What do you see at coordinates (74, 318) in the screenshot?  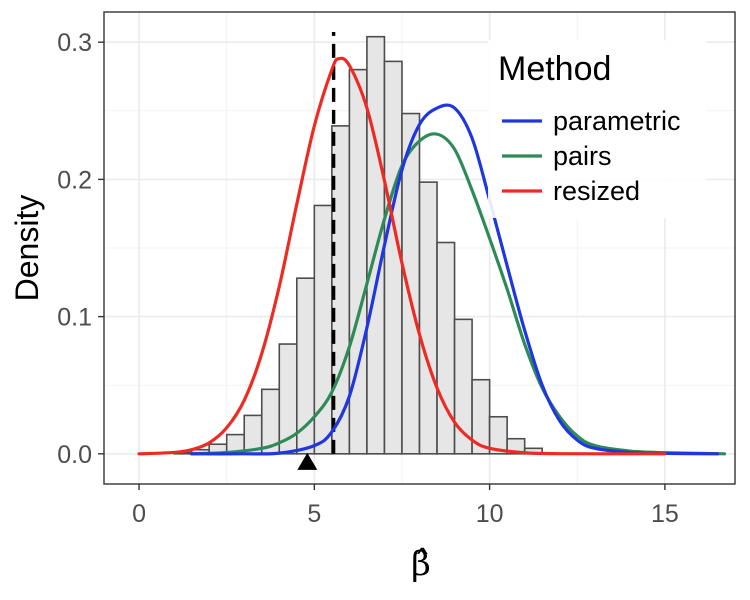 I see `y-tick-label: 0.1` at bounding box center [74, 318].